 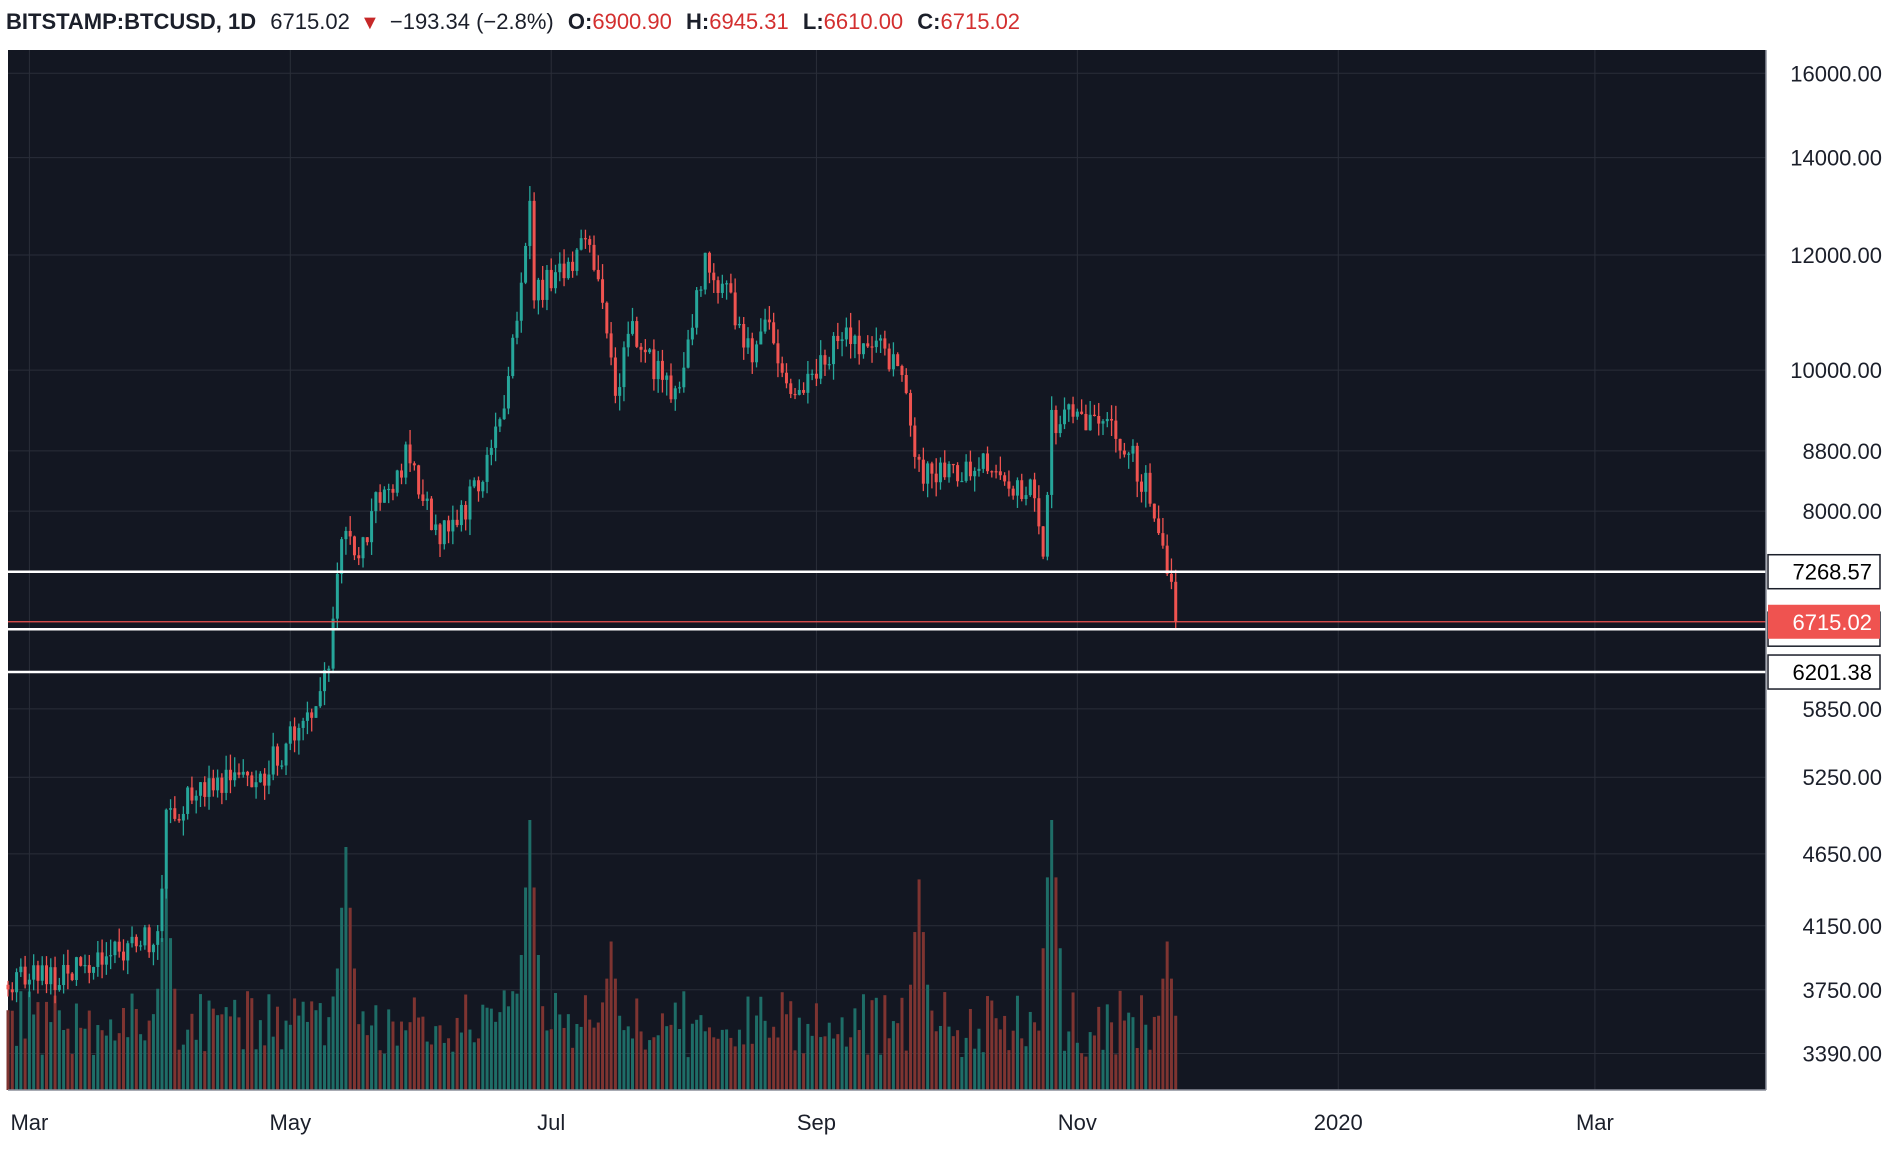 I want to click on time-axis-background, so click(x=887, y=1116).